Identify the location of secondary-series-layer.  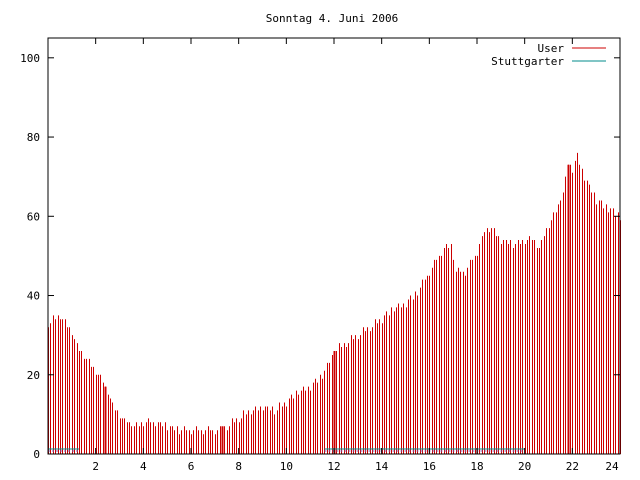
(286, 450).